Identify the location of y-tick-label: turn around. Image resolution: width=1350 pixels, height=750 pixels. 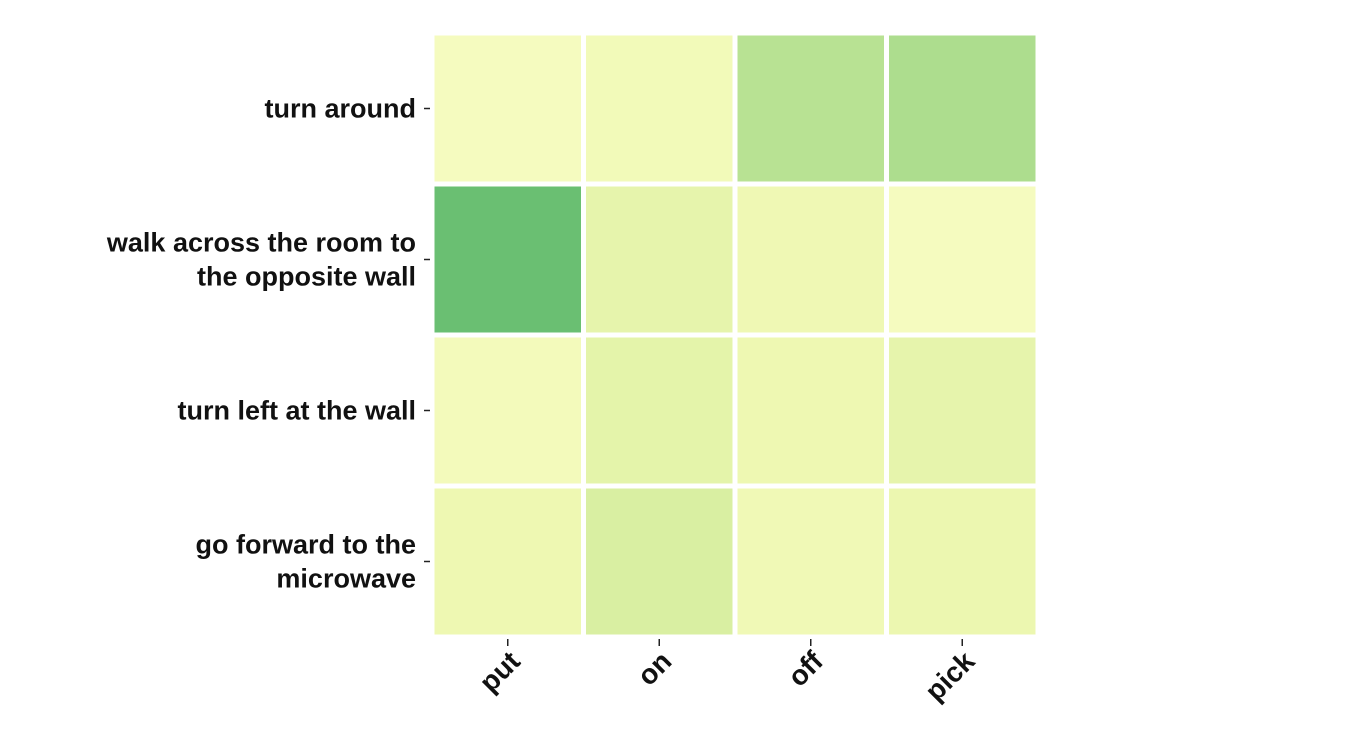
(340, 109).